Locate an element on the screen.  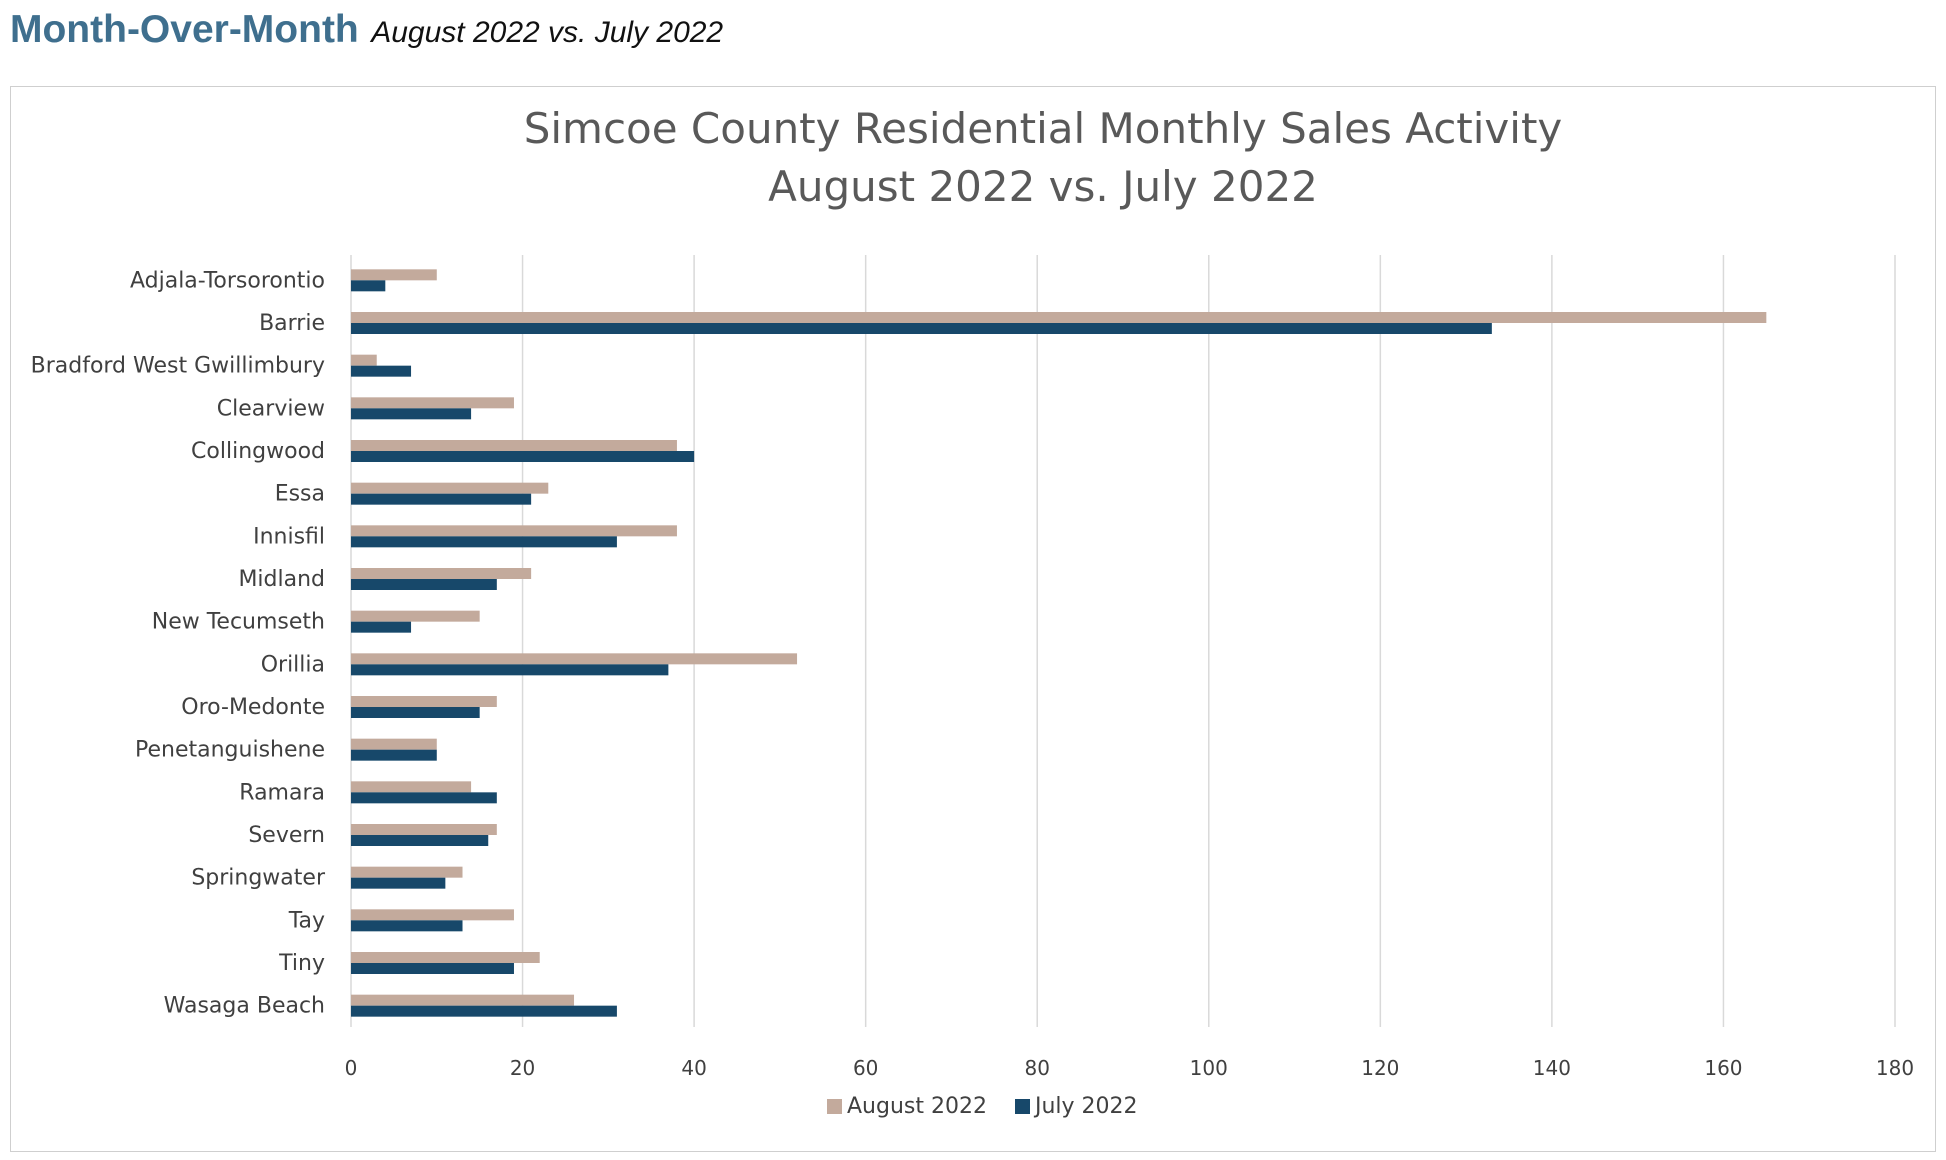
x-tick-label: 180 is located at coordinates (1895, 1068).